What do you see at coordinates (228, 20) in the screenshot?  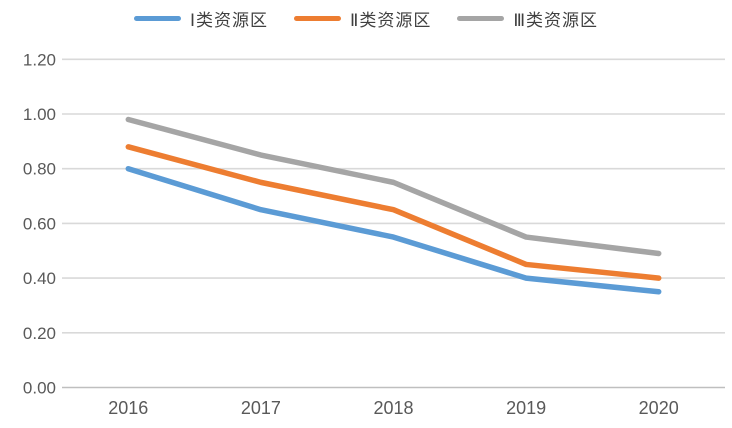 I see `legend-label-zone1: Ⅰ类资源区` at bounding box center [228, 20].